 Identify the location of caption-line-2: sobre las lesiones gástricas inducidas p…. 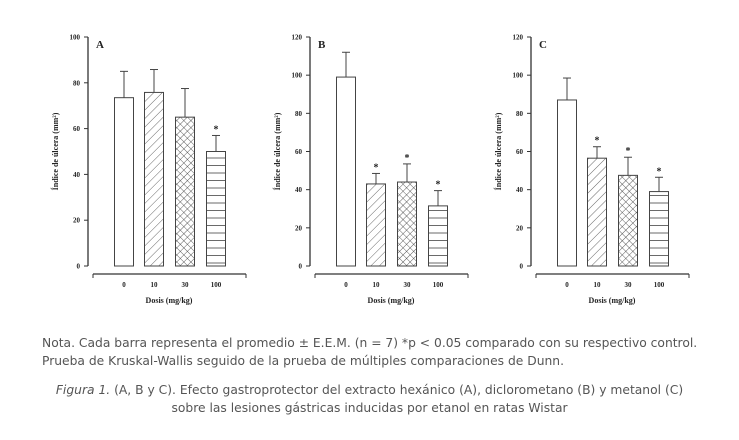
(369, 408).